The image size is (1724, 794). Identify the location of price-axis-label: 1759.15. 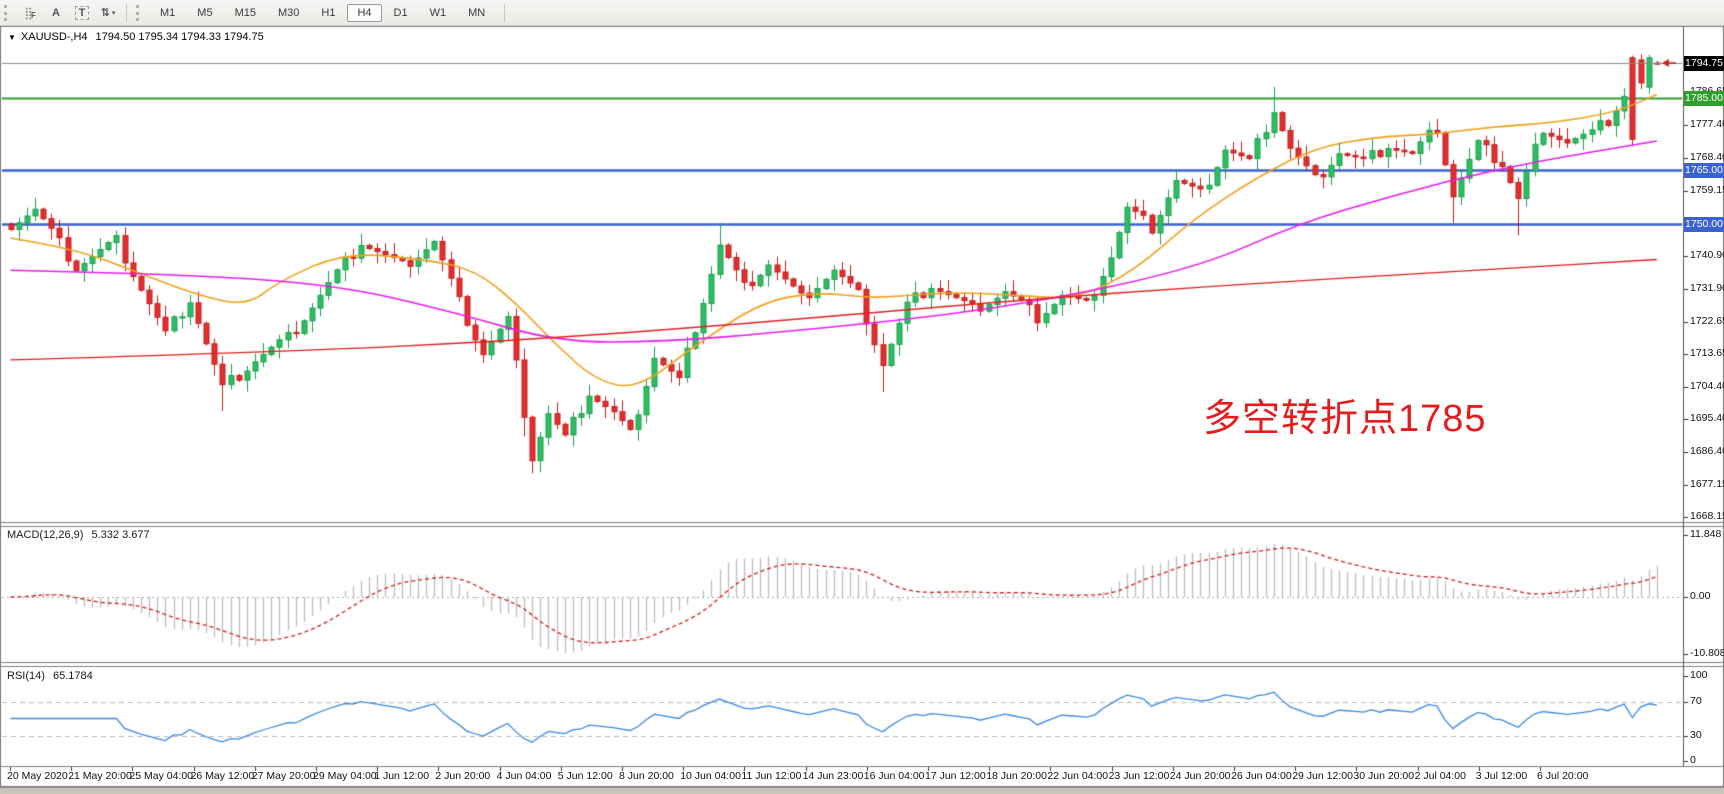
(1707, 190).